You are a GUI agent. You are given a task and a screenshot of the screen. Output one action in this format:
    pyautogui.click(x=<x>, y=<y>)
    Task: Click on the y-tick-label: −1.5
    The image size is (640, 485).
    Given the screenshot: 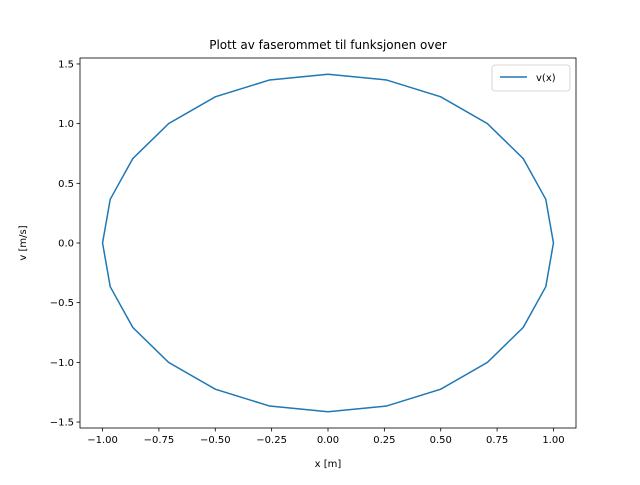 What is the action you would take?
    pyautogui.click(x=62, y=423)
    